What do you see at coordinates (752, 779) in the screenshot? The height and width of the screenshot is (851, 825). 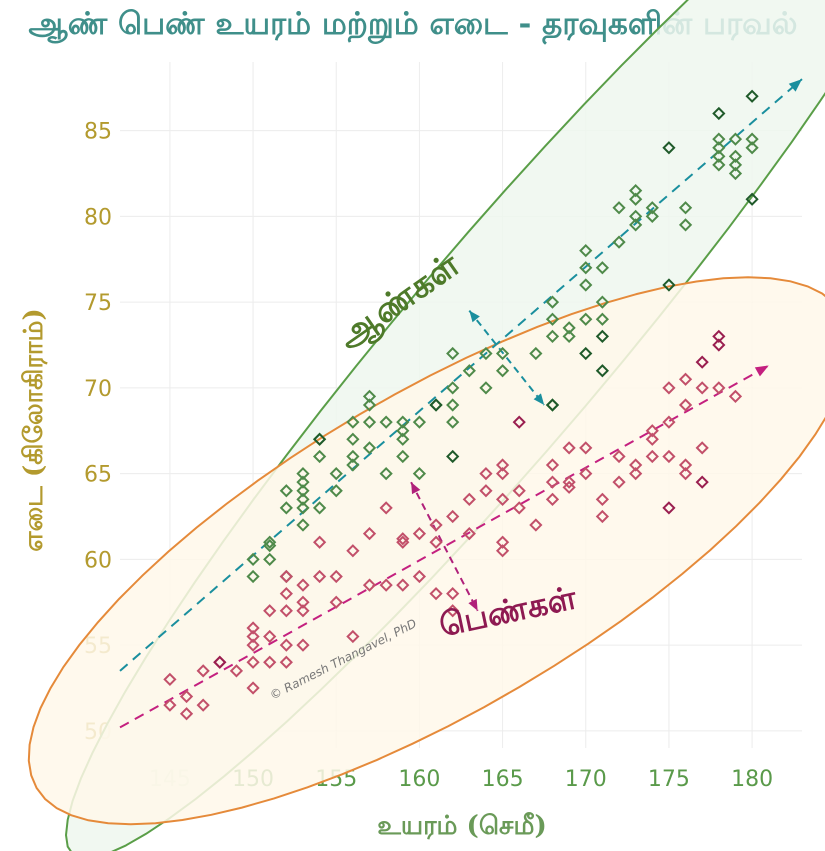 I see `x-tick-label: 180` at bounding box center [752, 779].